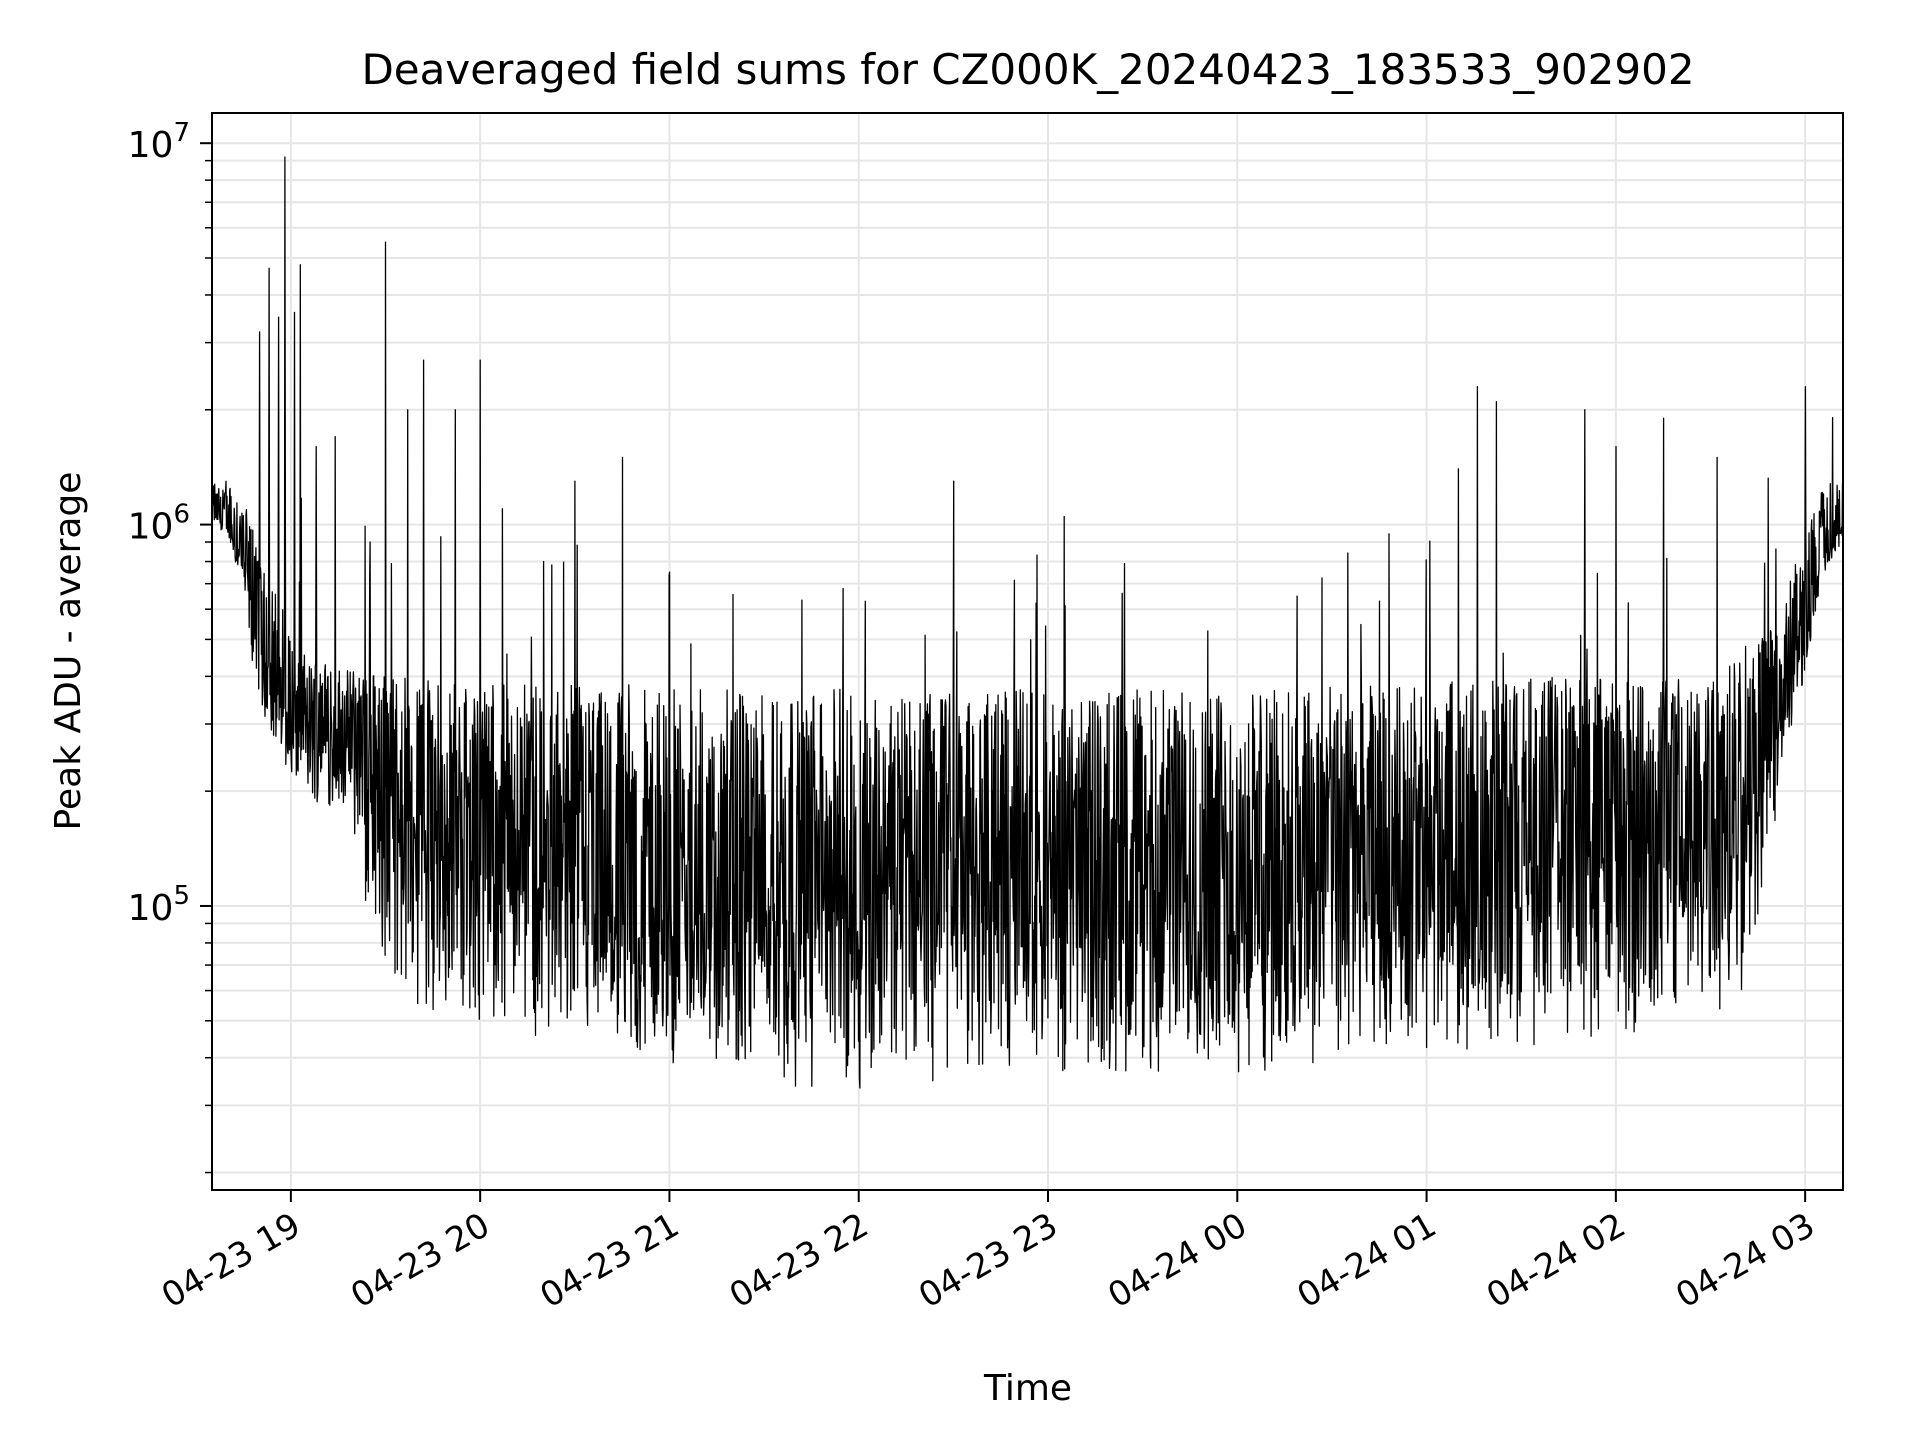 The image size is (1920, 1440). I want to click on y-tick-label: 10⁷, so click(159, 142).